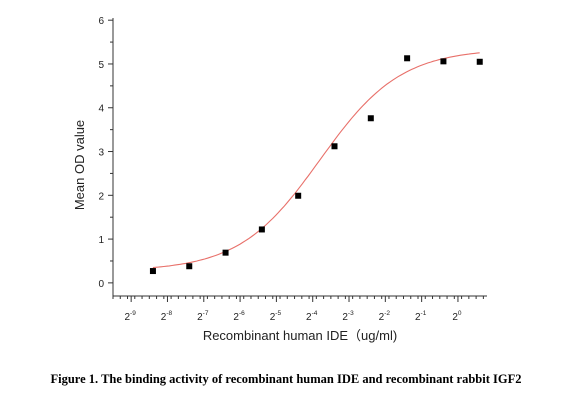 The height and width of the screenshot is (409, 572). What do you see at coordinates (348, 316) in the screenshot?
I see `x-tick-label: 2-3` at bounding box center [348, 316].